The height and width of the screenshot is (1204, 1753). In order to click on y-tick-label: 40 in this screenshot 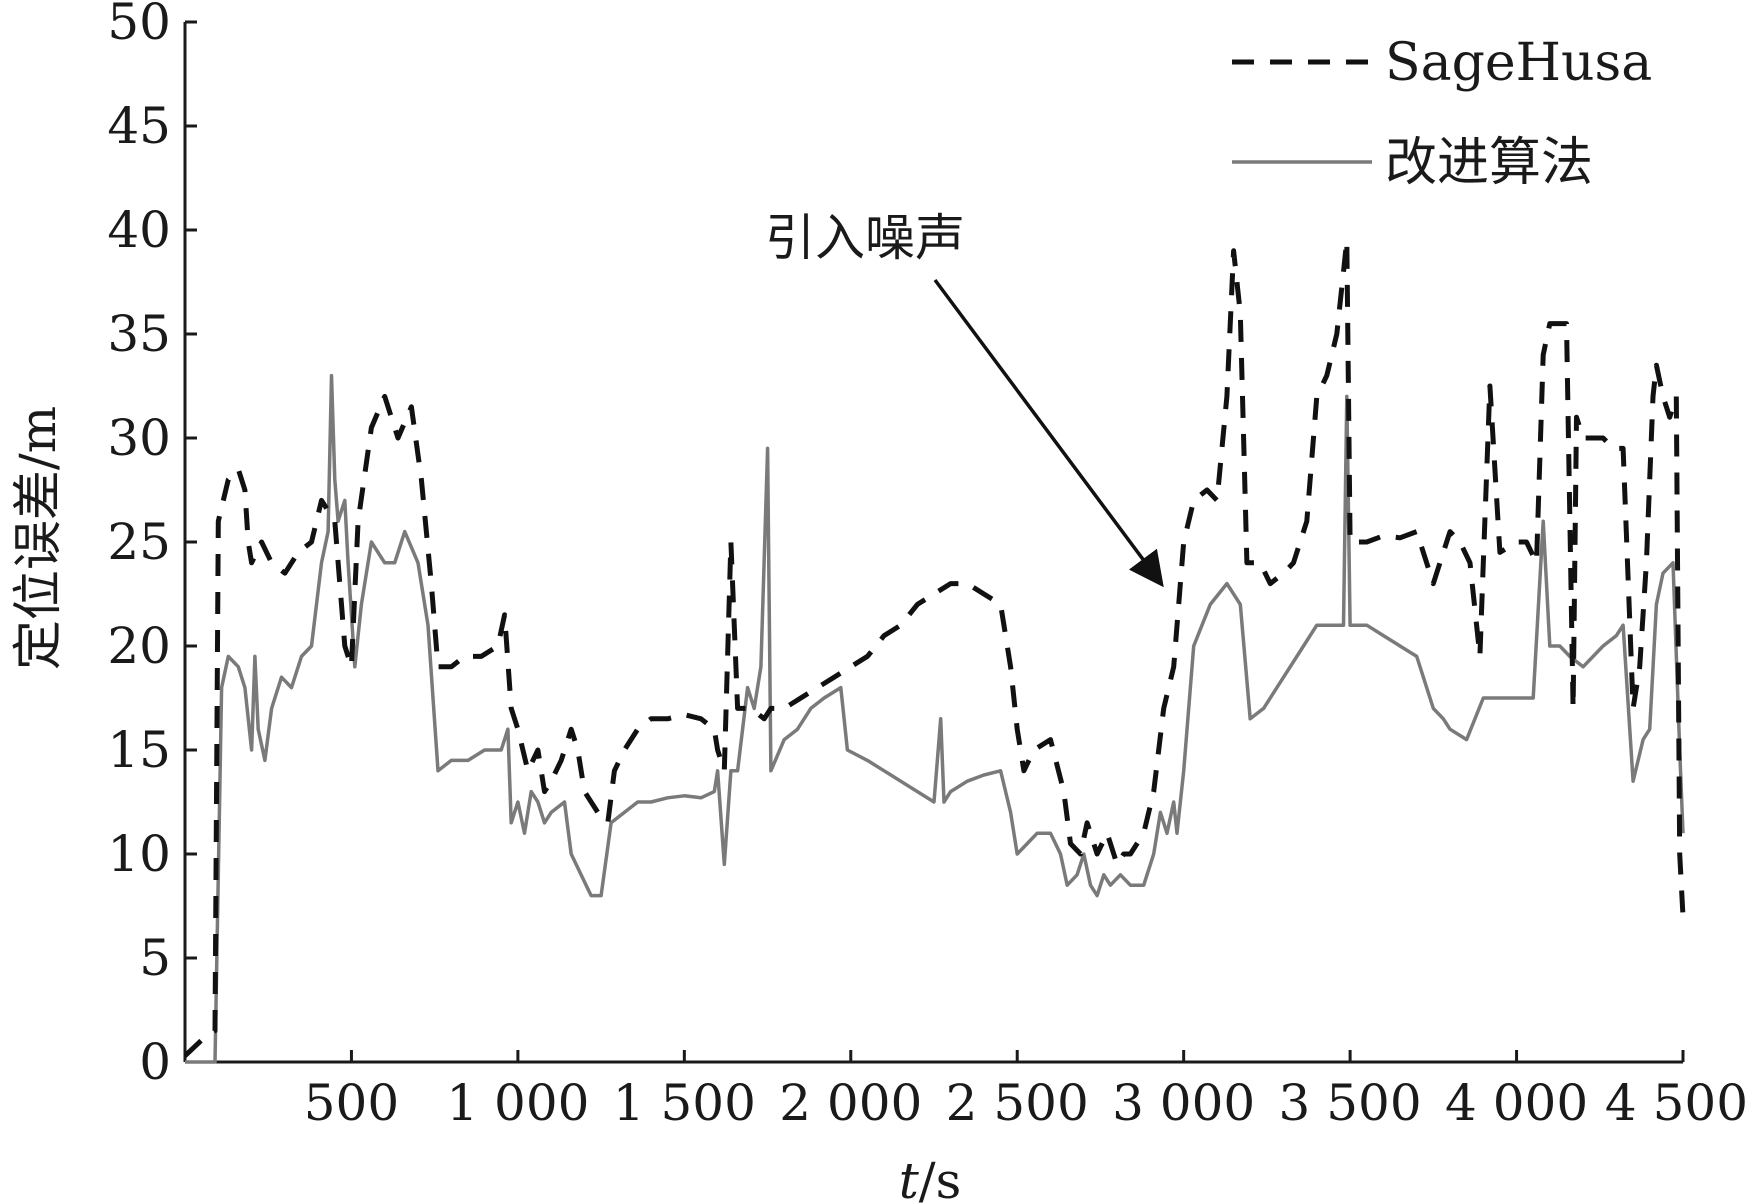, I will do `click(139, 230)`.